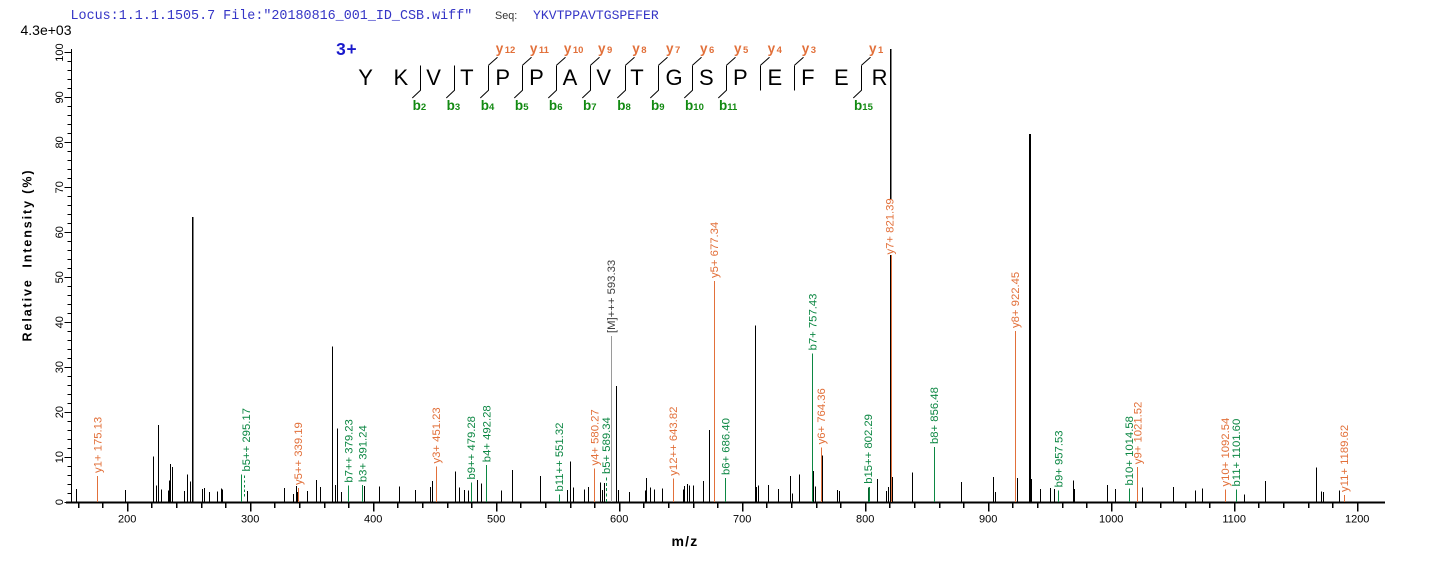 The width and height of the screenshot is (1436, 562). Describe the element at coordinates (880, 77) in the screenshot. I see `svg-text: R` at that location.